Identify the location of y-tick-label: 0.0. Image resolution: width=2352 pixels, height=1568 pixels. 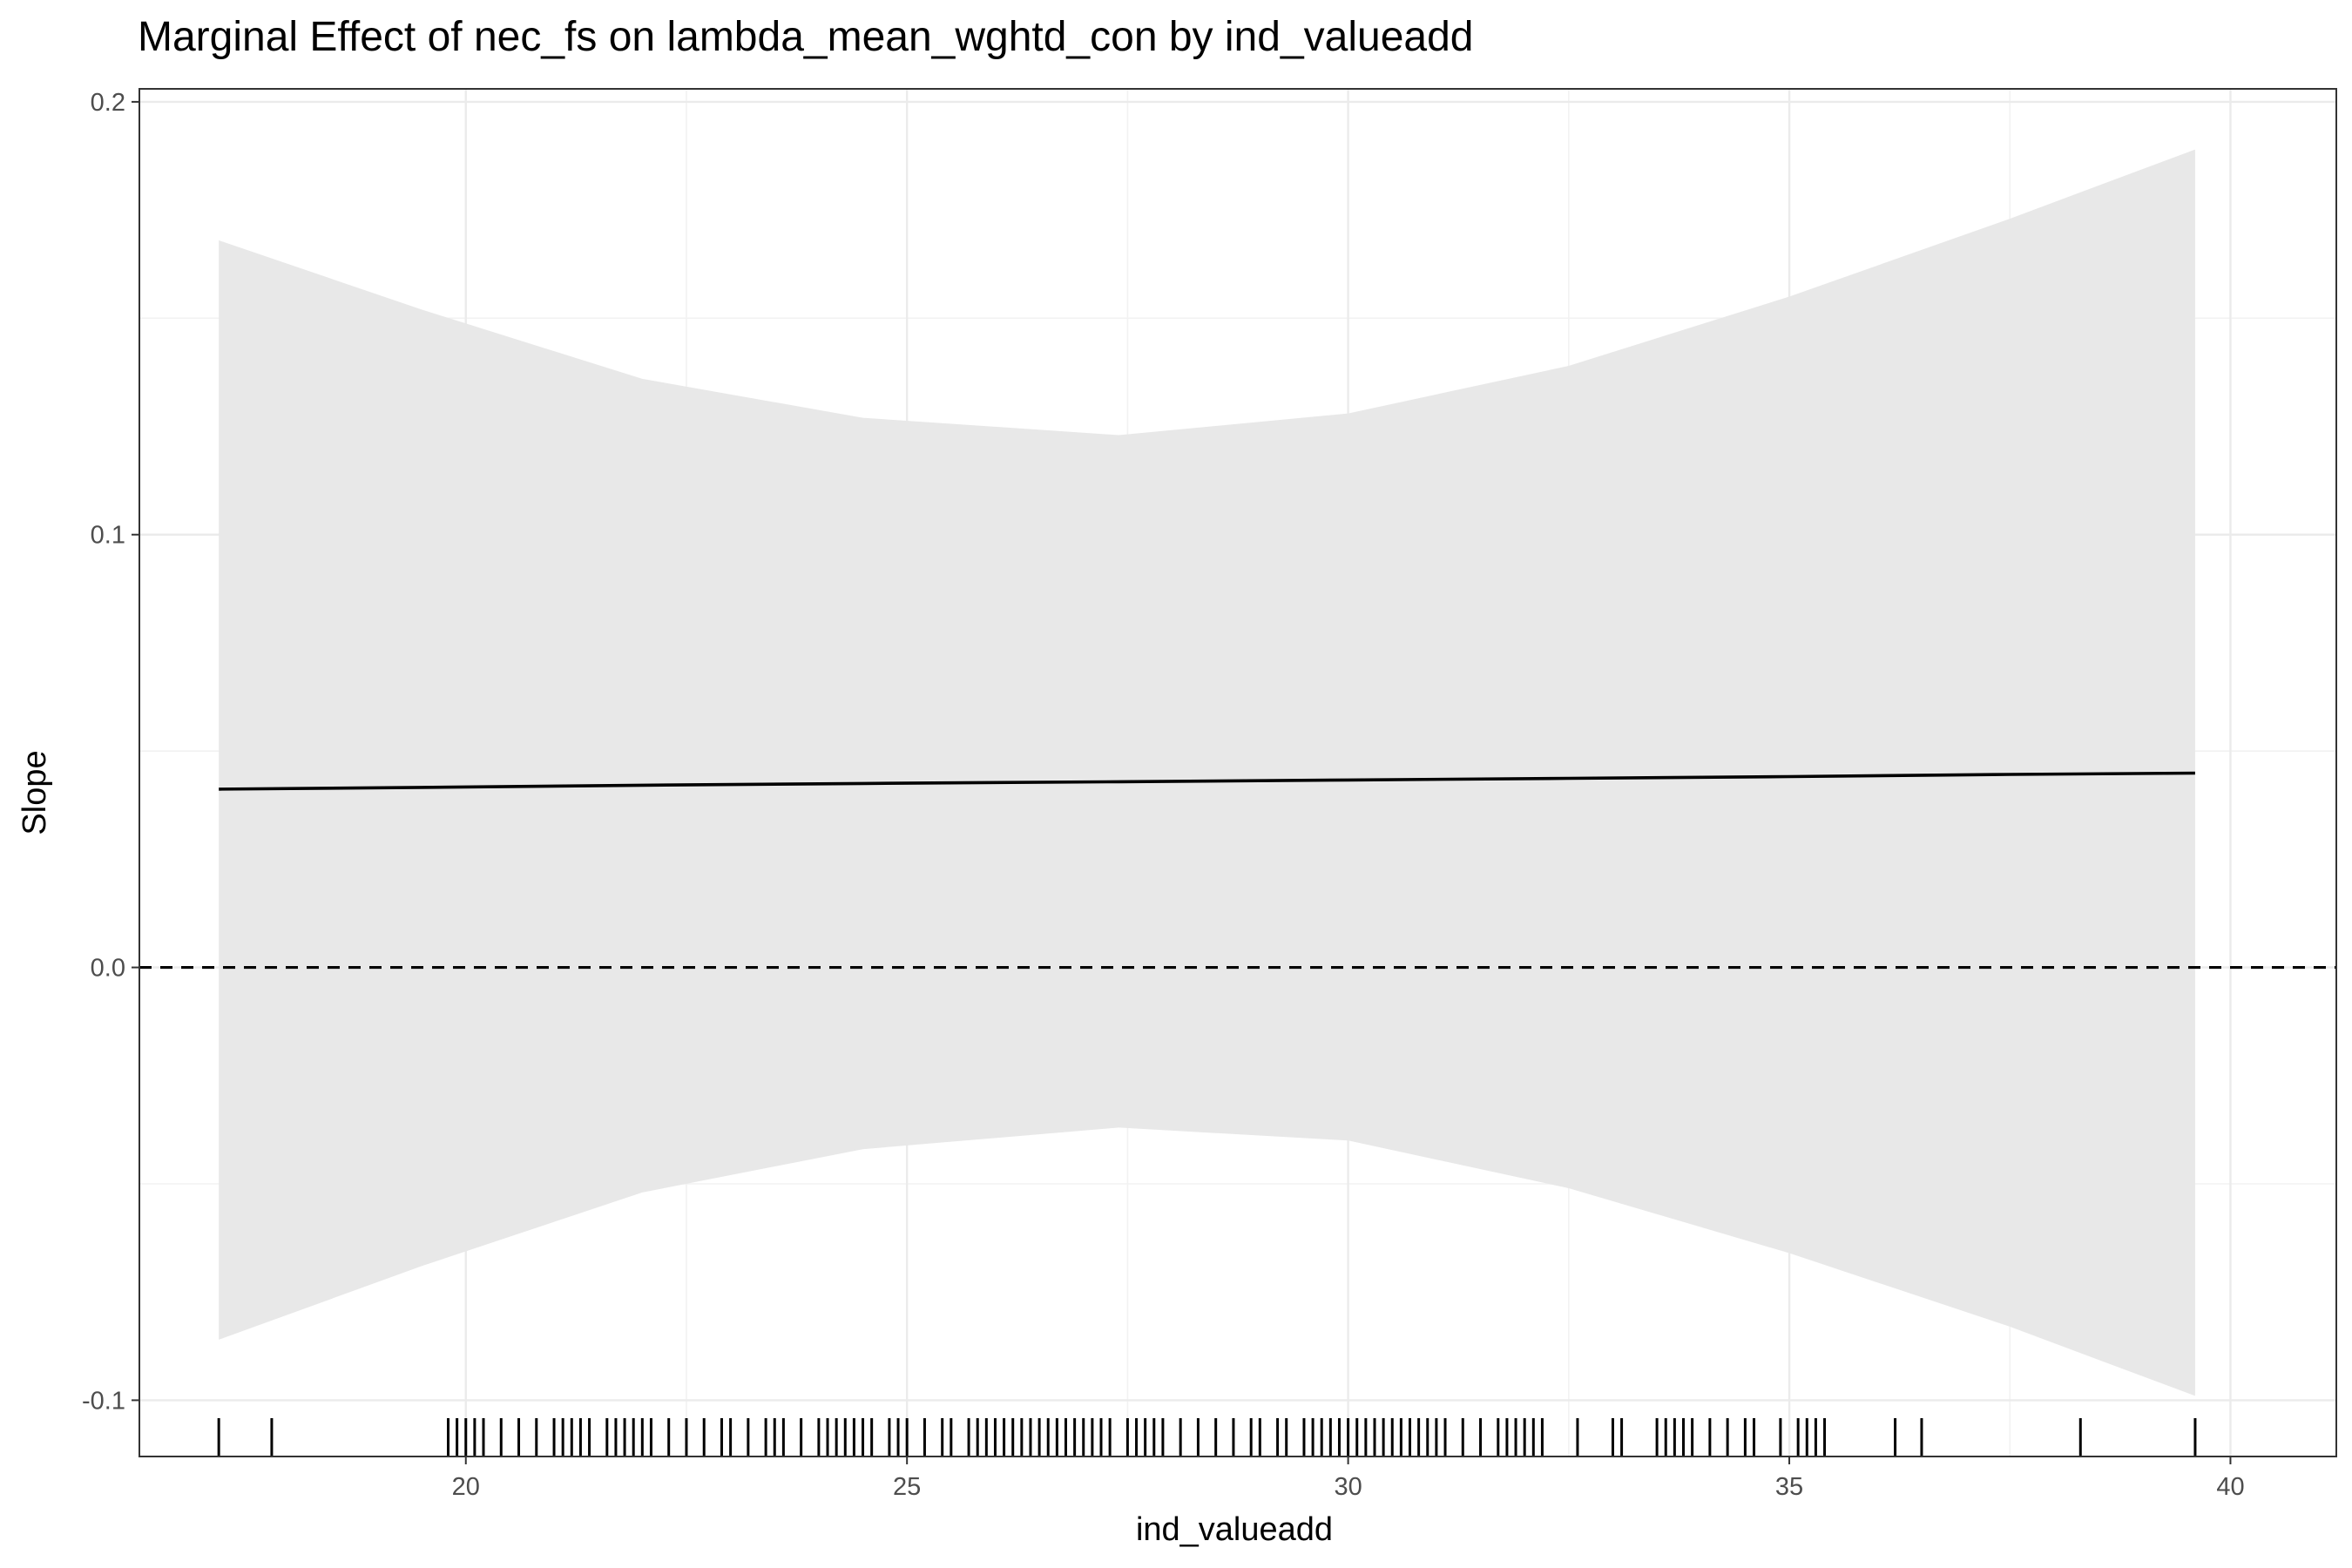
(108, 969).